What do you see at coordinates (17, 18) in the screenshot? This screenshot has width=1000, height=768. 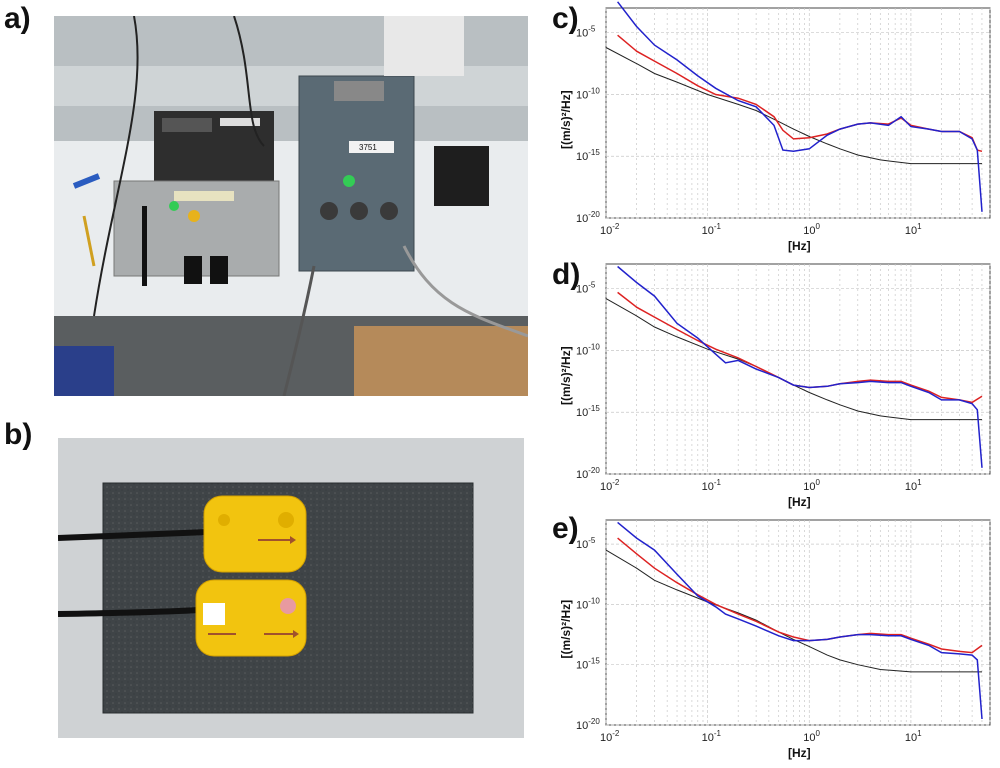 I see `panel-label-a: a)` at bounding box center [17, 18].